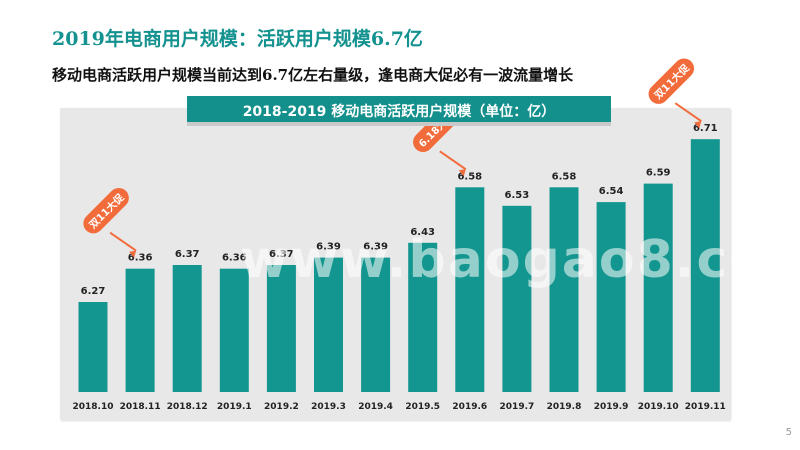 The image size is (800, 450). What do you see at coordinates (93, 407) in the screenshot?
I see `x-tick-label: 2018.10` at bounding box center [93, 407].